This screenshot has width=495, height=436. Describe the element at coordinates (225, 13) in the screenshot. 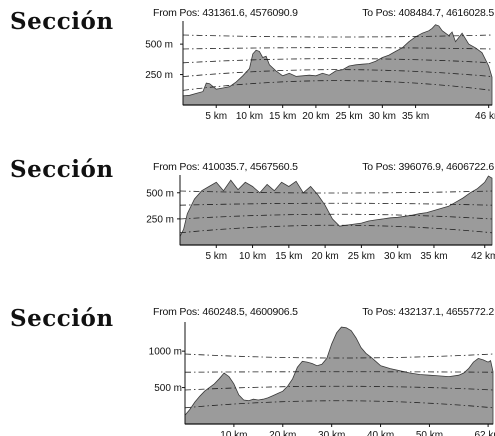

I see `from-position-label: From Pos: 431361.6, 4576090.9` at that location.